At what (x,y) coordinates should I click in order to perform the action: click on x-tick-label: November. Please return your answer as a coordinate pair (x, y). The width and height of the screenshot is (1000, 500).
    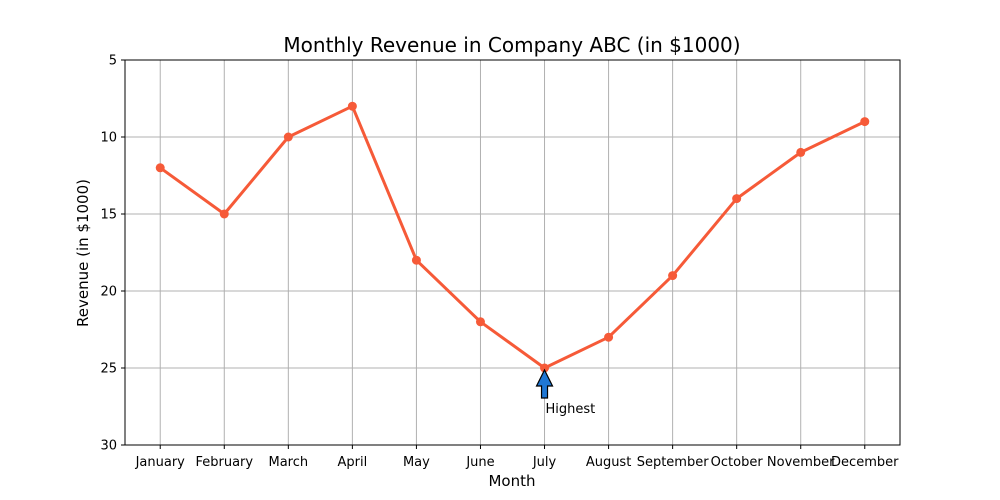
    Looking at the image, I should click on (801, 462).